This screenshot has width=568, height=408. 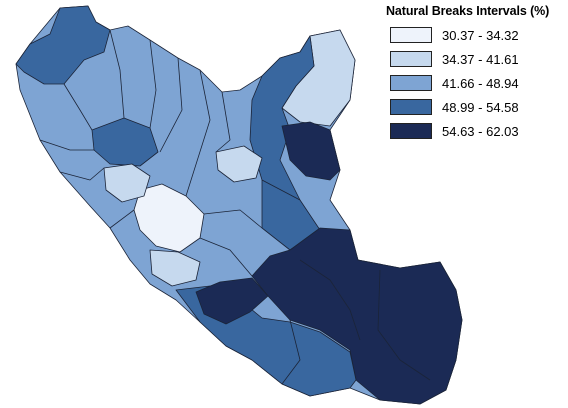 I want to click on legend-label: 48.99 - 54.58, so click(x=480, y=107).